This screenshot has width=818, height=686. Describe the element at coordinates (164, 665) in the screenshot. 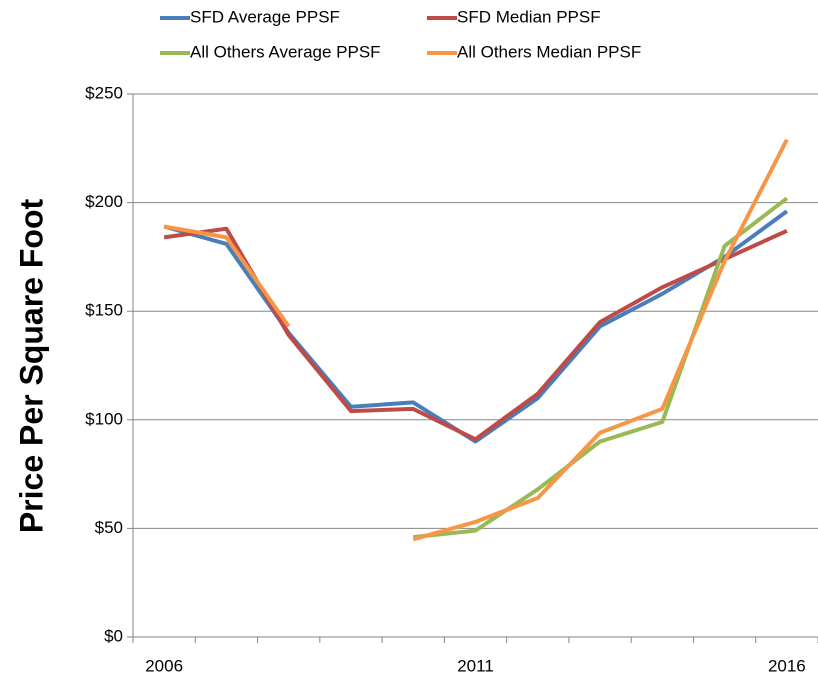

I see `x-tick-label: 2006` at that location.